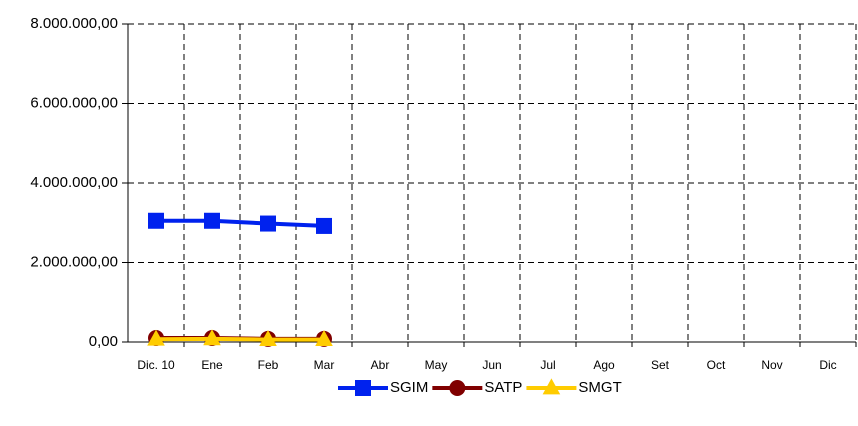  Describe the element at coordinates (491, 365) in the screenshot. I see `x-tick-label: Jun` at that location.